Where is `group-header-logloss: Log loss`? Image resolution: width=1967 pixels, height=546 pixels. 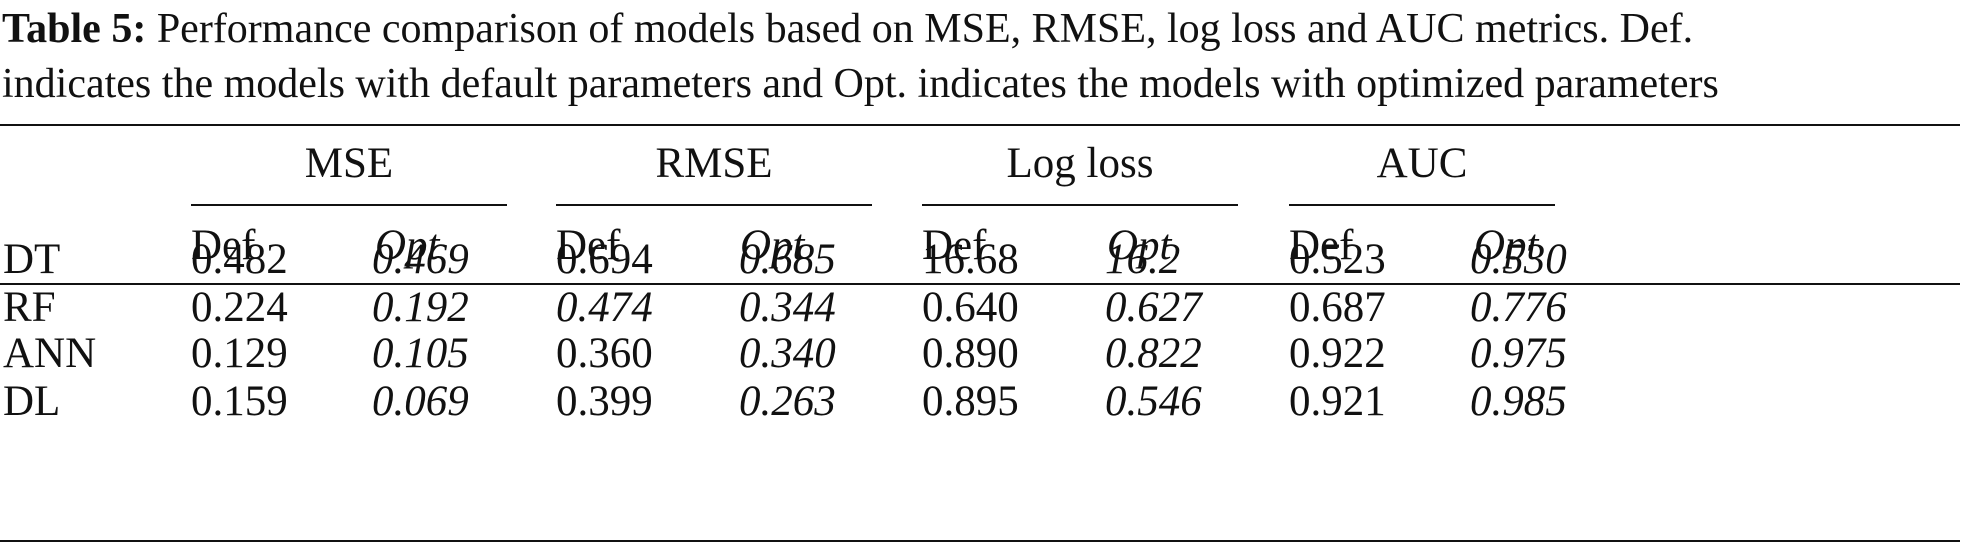 group-header-logloss: Log loss is located at coordinates (1080, 163).